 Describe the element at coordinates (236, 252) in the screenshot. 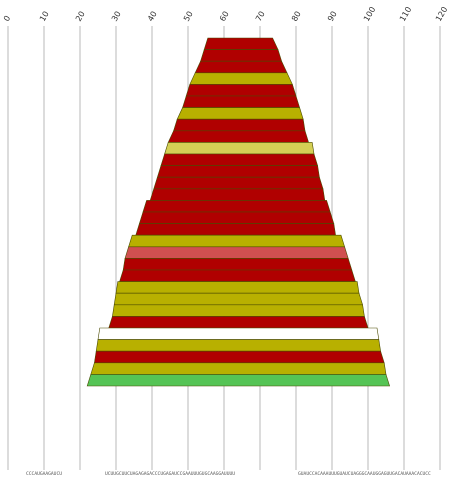

I see `band-internal` at that location.